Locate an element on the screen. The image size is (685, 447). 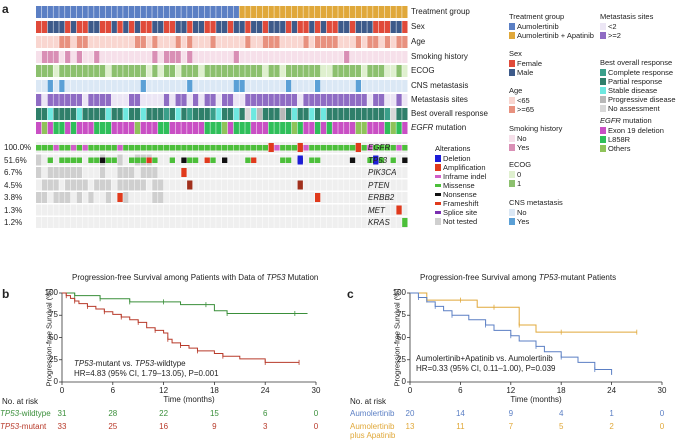
legend-swatch is located at coordinates (603, 139).